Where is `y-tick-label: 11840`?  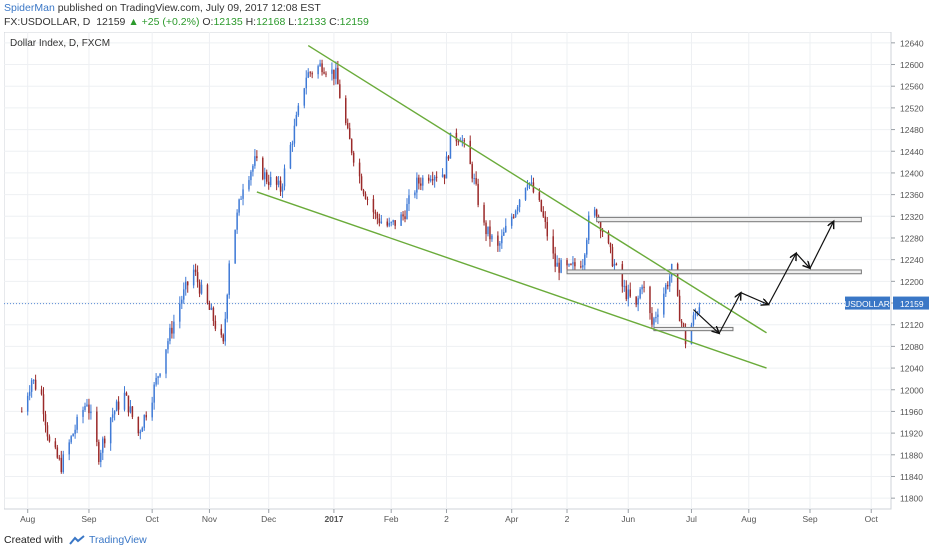 y-tick-label: 11840 is located at coordinates (911, 477).